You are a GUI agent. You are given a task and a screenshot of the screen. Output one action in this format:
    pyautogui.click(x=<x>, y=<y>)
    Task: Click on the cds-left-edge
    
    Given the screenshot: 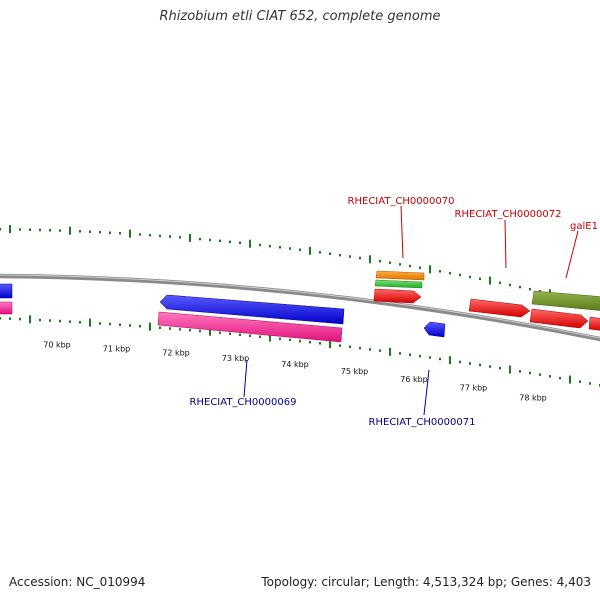 What is the action you would take?
    pyautogui.click(x=6, y=291)
    